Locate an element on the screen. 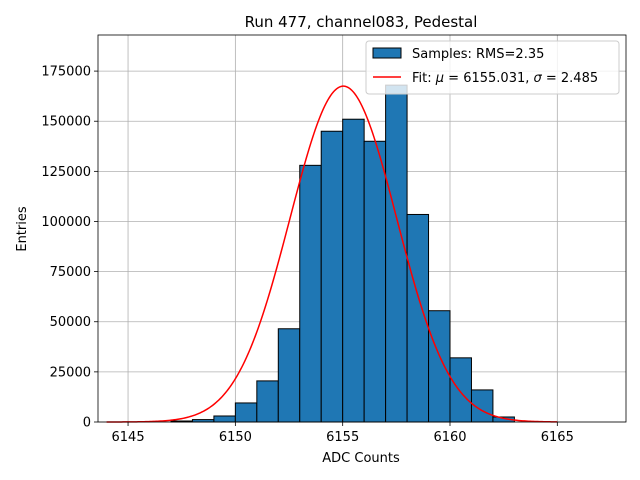  y-axis-ticks: 0 25000 50000 75000 100000 125000 150000 175000 is located at coordinates (69, 248).